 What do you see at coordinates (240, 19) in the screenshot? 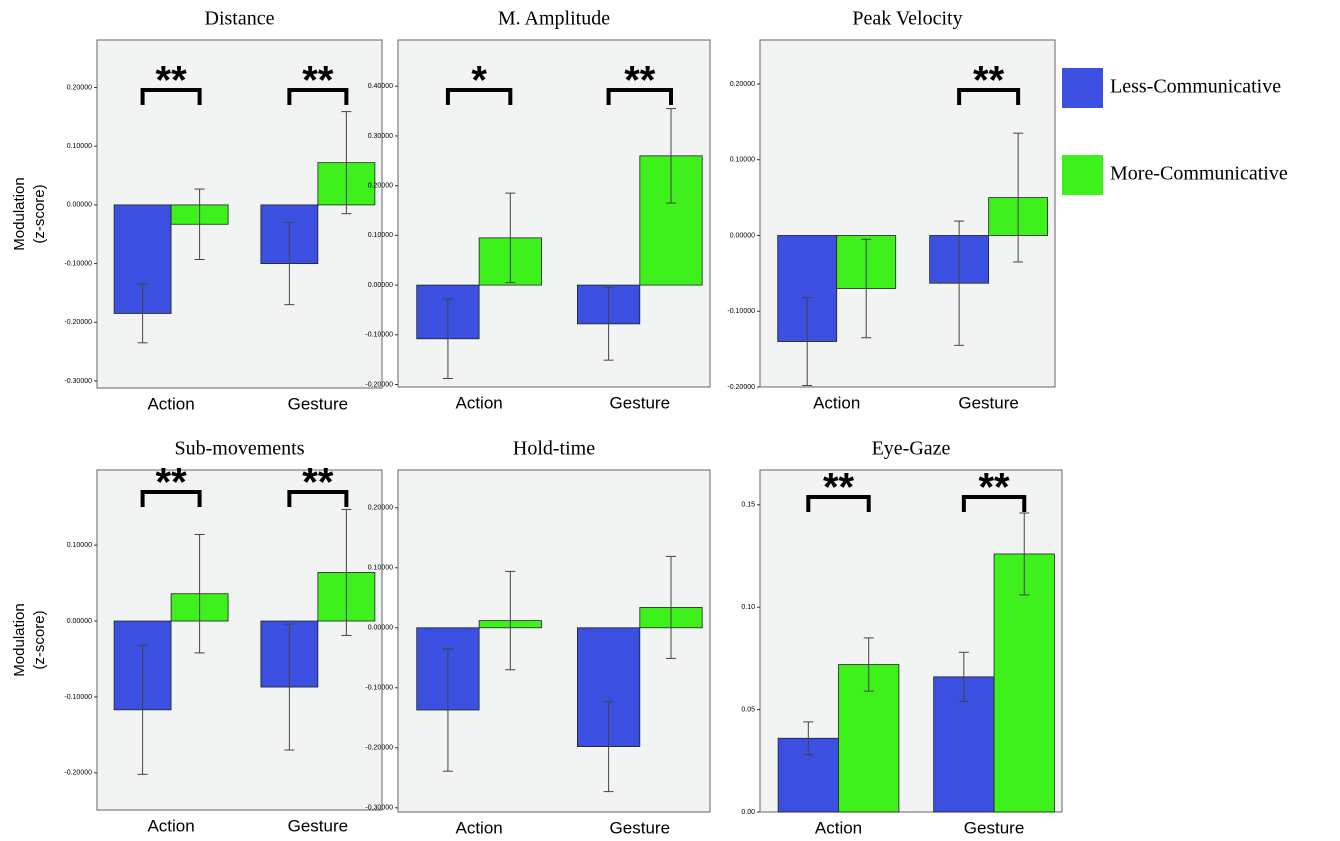
I see `chart-title: Distance` at bounding box center [240, 19].